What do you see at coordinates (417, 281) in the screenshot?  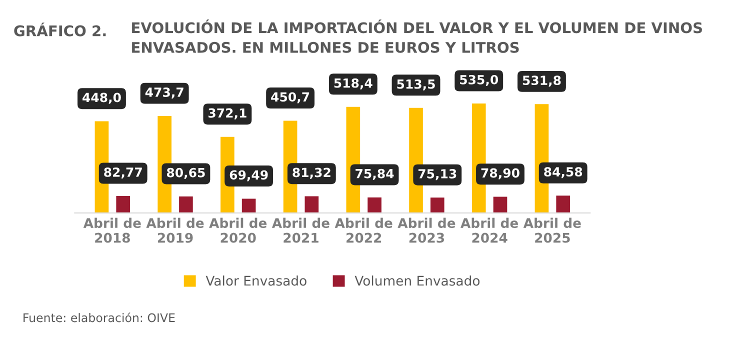 I see `legend-label: Volumen Envasado` at bounding box center [417, 281].